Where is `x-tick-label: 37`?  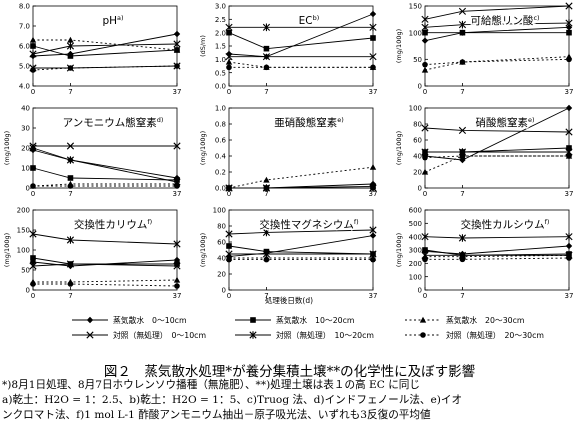
x-tick-label: 37 is located at coordinates (569, 92).